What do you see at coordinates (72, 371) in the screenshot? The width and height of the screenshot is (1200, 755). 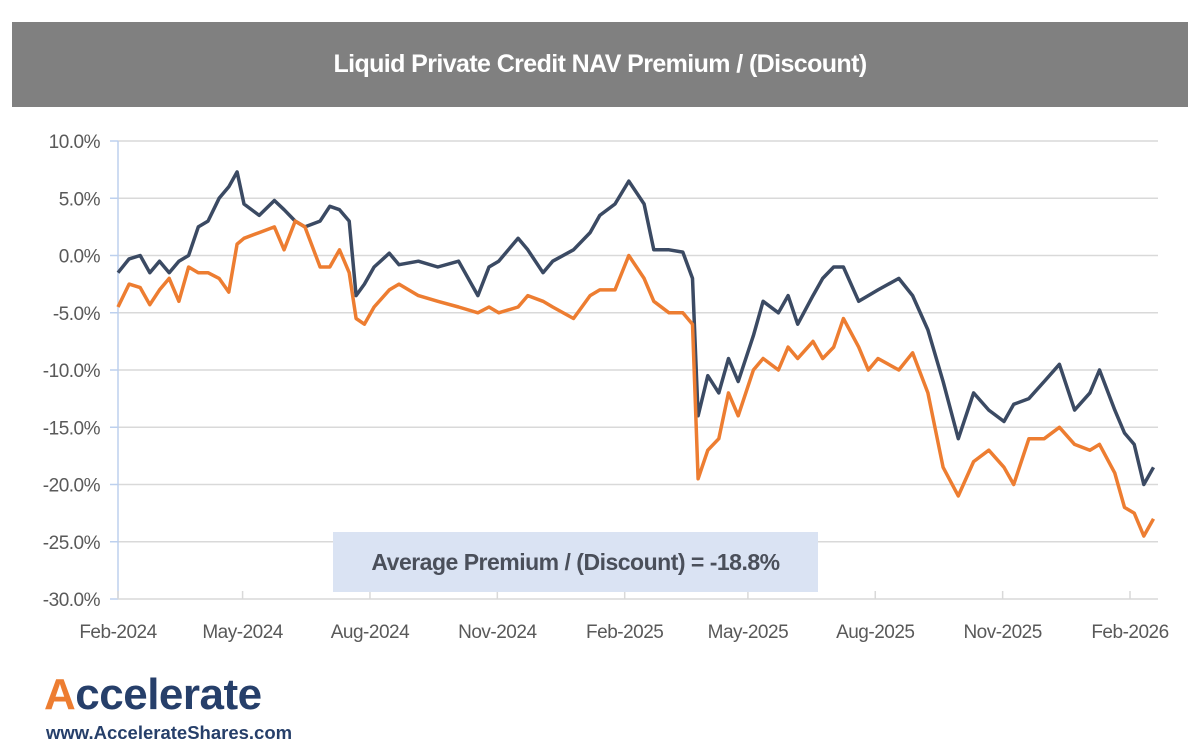 I see `y-tick-label: -10.0%` at bounding box center [72, 371].